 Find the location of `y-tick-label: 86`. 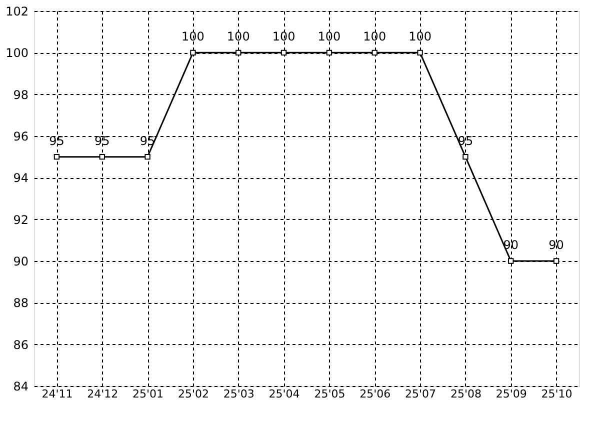

y-tick-label: 86 is located at coordinates (20, 345).